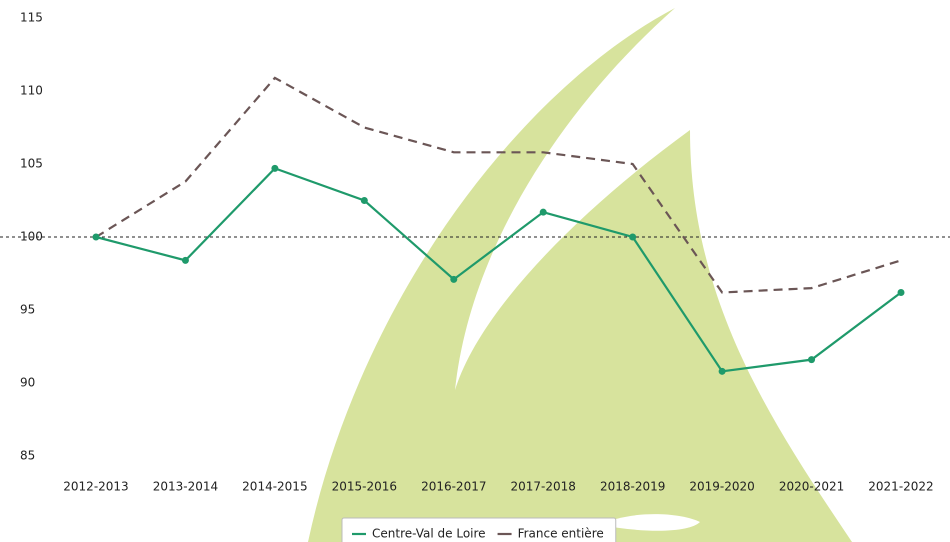 This screenshot has width=950, height=542. I want to click on x-tick-label: 2014-2015, so click(274, 487).